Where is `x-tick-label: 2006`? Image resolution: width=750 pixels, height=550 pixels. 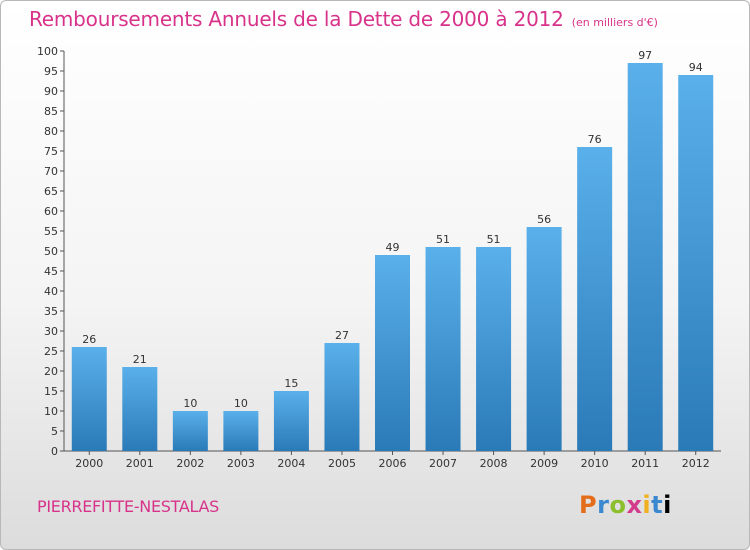 x-tick-label: 2006 is located at coordinates (393, 463).